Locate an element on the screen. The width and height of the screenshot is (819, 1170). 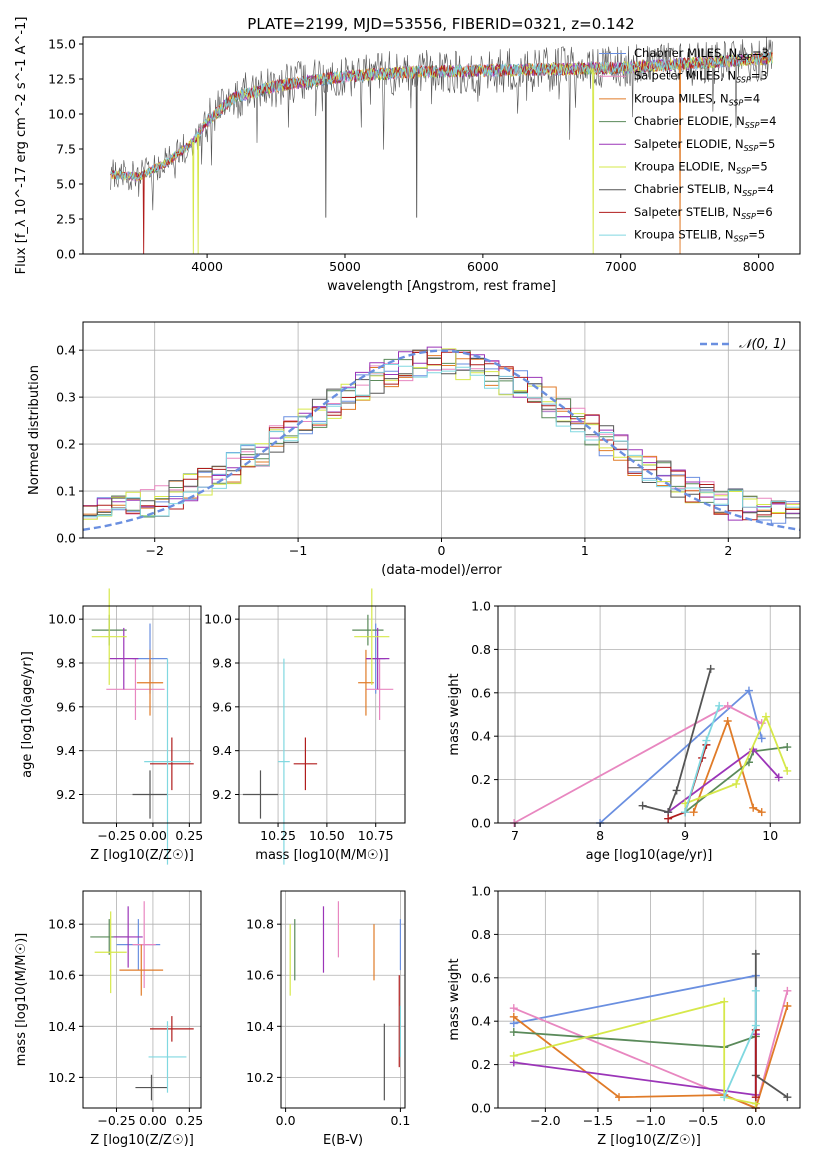
y-tick-label: 1.0 is located at coordinates (481, 606).